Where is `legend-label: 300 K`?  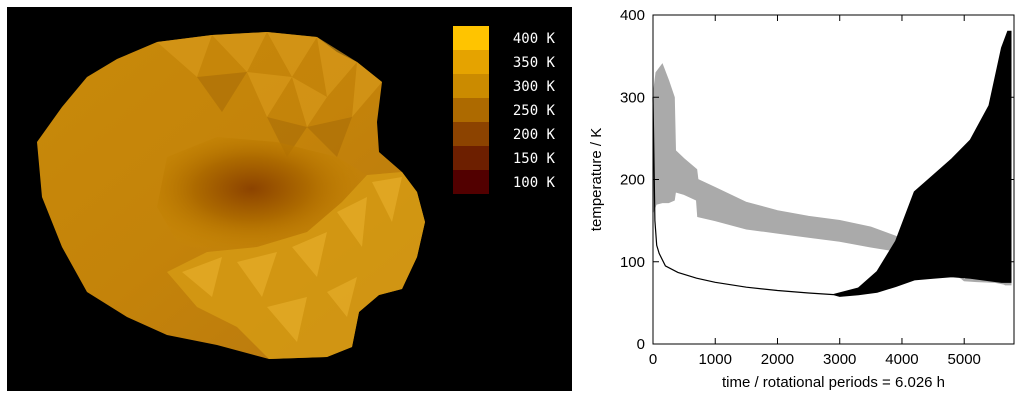
legend-label: 300 K is located at coordinates (534, 87).